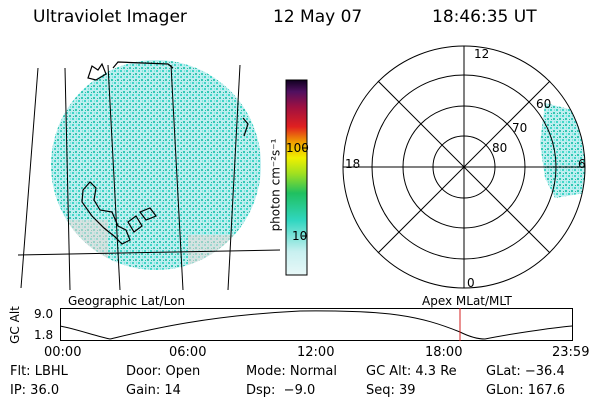  Describe the element at coordinates (14, 325) in the screenshot. I see `altitude-ylabel: GC Alt` at that location.